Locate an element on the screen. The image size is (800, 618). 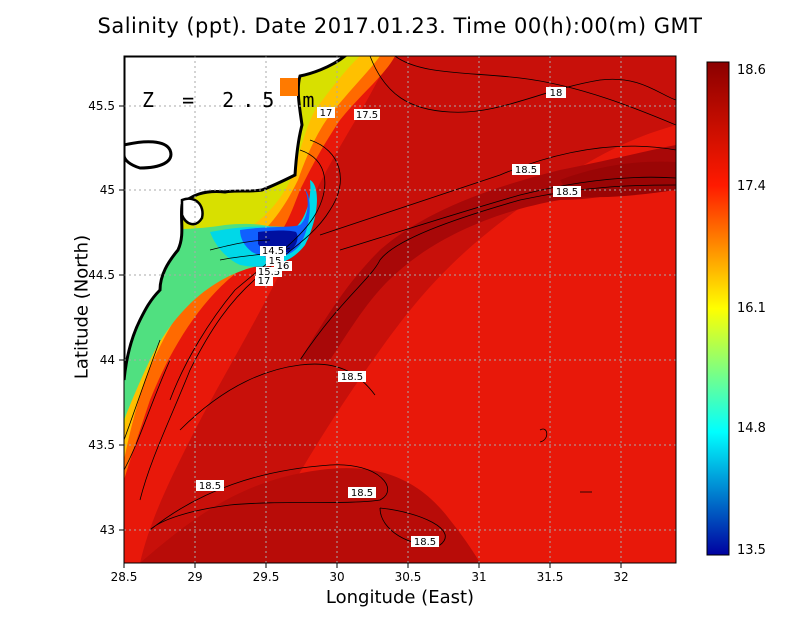
svg-text: 16 is located at coordinates (283, 266).